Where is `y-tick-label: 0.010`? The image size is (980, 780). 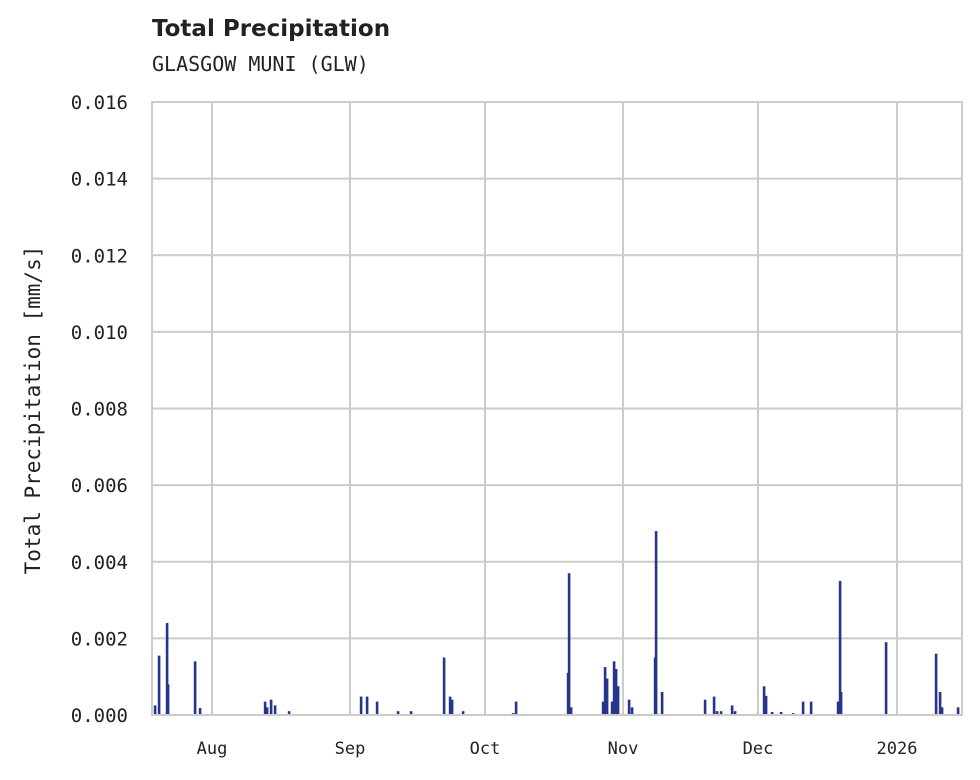
y-tick-label: 0.010 is located at coordinates (99, 333).